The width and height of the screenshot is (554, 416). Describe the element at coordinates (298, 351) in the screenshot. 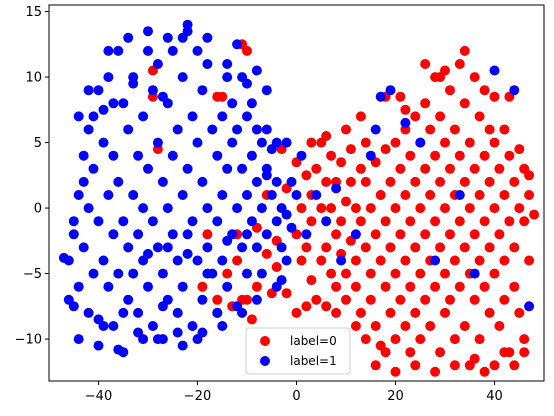

I see `legend: label=0 label=1` at that location.